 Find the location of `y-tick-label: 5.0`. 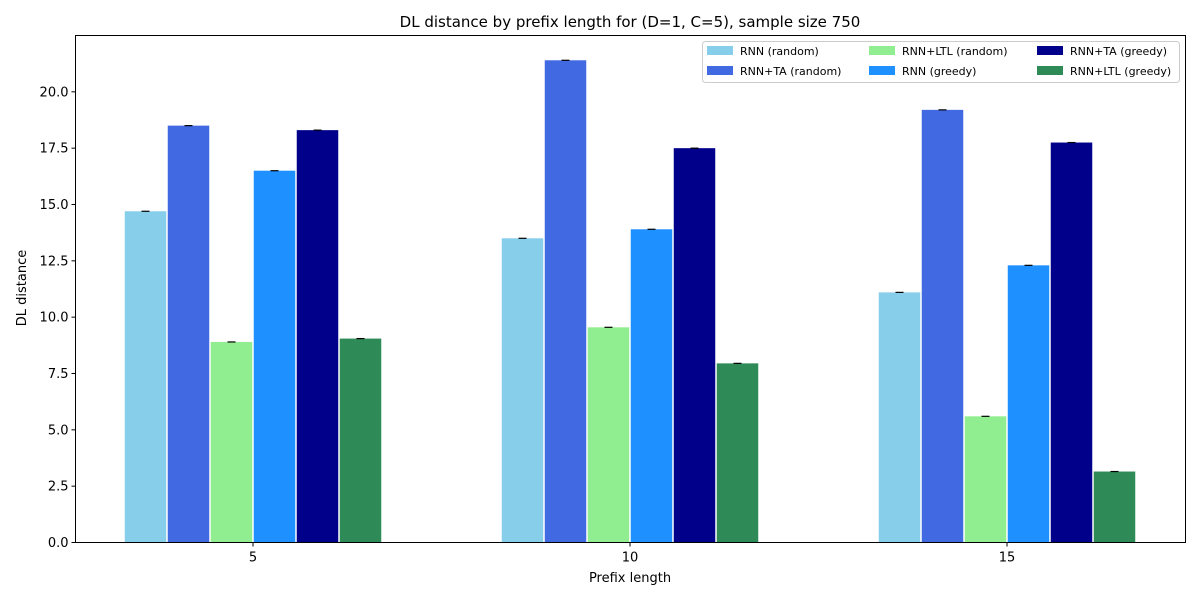

y-tick-label: 5.0 is located at coordinates (58, 430).